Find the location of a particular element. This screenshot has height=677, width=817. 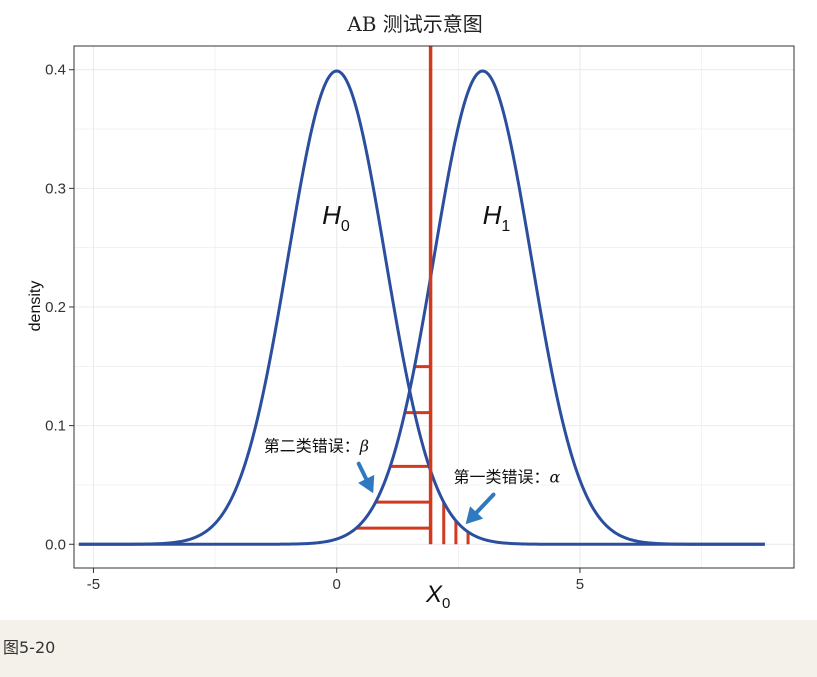

hypothesis-label-sub: 0 is located at coordinates (345, 226).